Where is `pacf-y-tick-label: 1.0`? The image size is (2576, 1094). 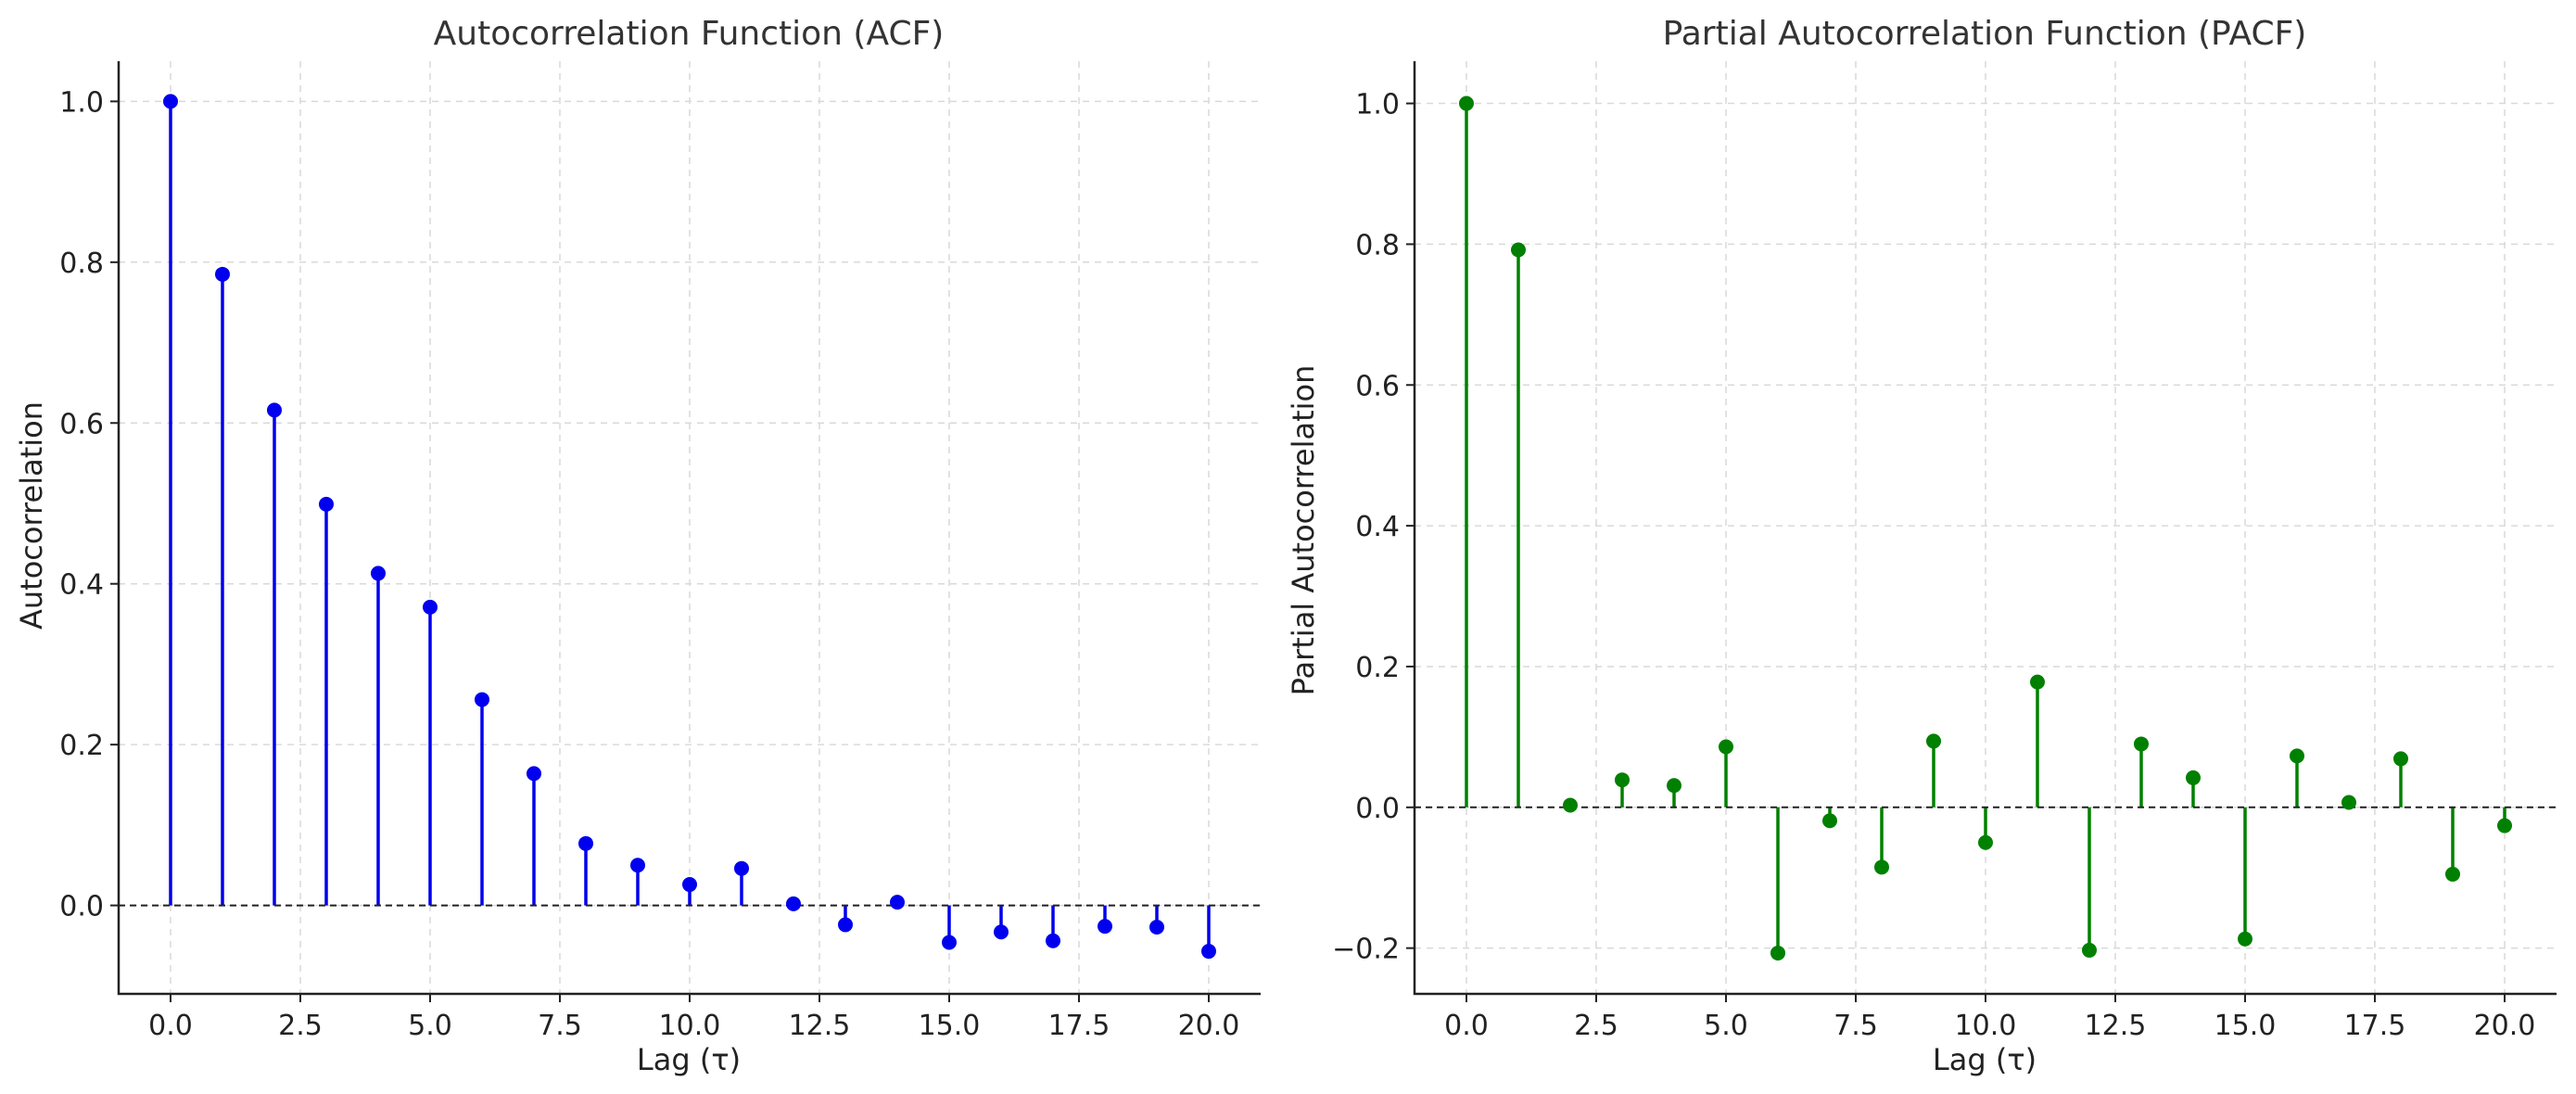
pacf-y-tick-label: 1.0 is located at coordinates (1377, 105).